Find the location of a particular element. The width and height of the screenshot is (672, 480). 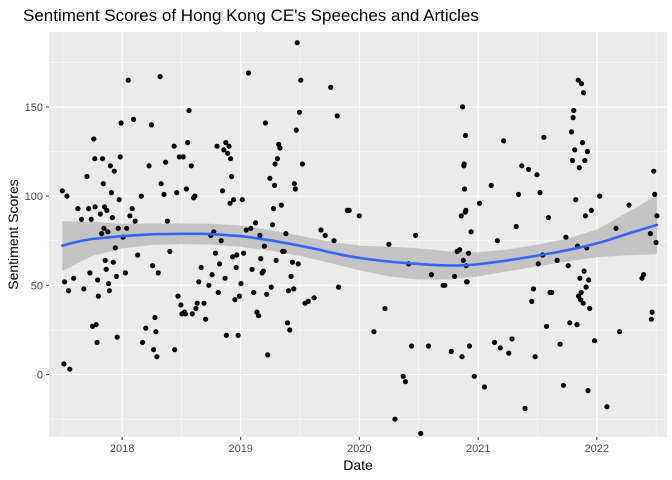

x-axis: 2018 2019 2020 2021 2022 is located at coordinates (359, 446).